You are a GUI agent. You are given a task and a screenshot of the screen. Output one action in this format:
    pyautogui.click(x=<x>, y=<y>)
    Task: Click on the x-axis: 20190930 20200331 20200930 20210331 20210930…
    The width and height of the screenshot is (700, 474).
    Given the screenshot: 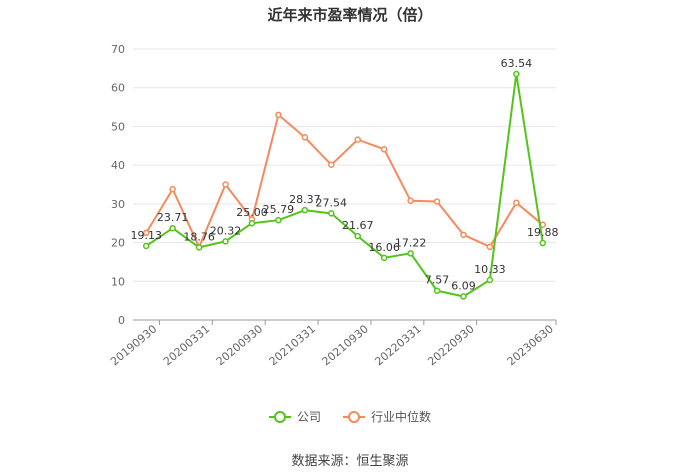 What is the action you would take?
    pyautogui.click(x=332, y=344)
    